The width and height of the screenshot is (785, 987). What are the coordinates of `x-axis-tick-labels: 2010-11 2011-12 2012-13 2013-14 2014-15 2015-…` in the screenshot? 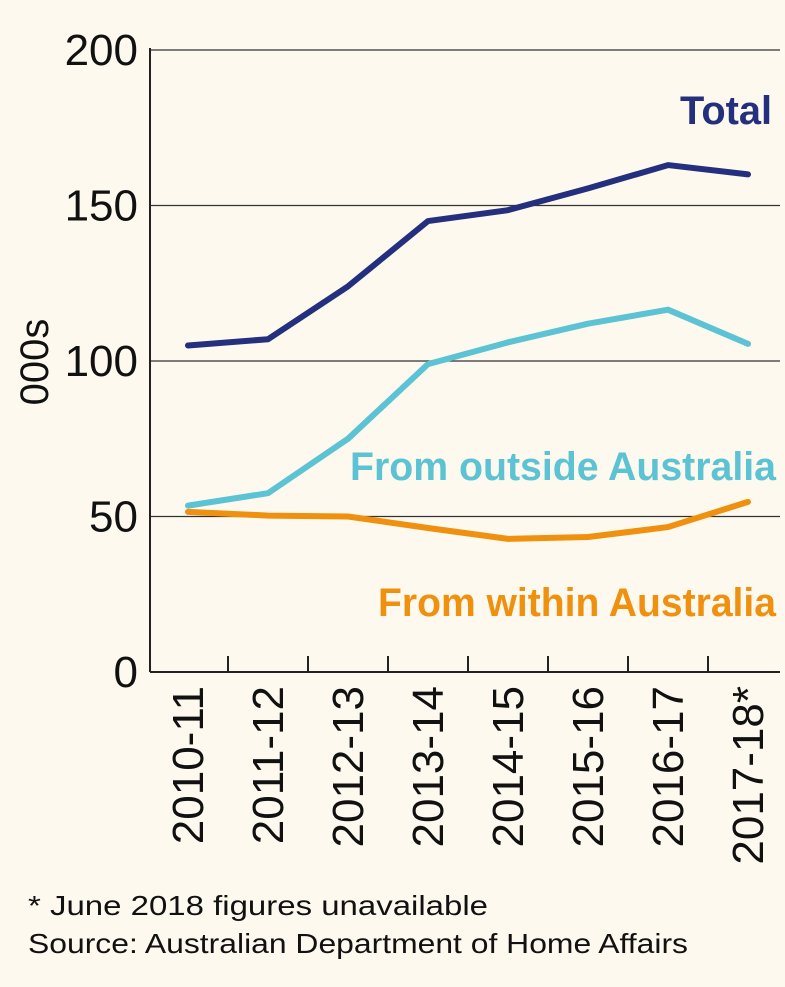 It's located at (468, 775).